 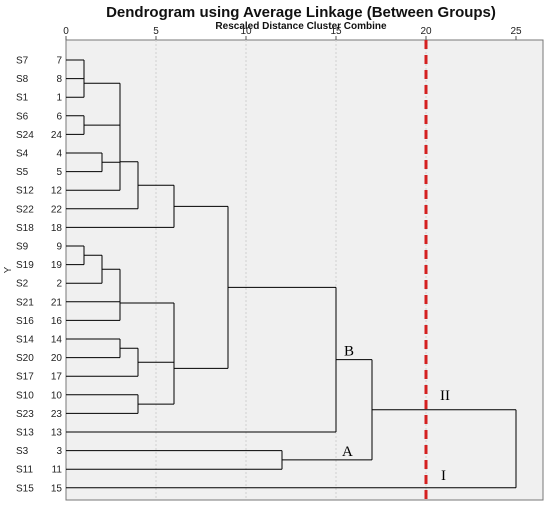 What do you see at coordinates (246, 31) in the screenshot?
I see `x-tick-label: 10` at bounding box center [246, 31].